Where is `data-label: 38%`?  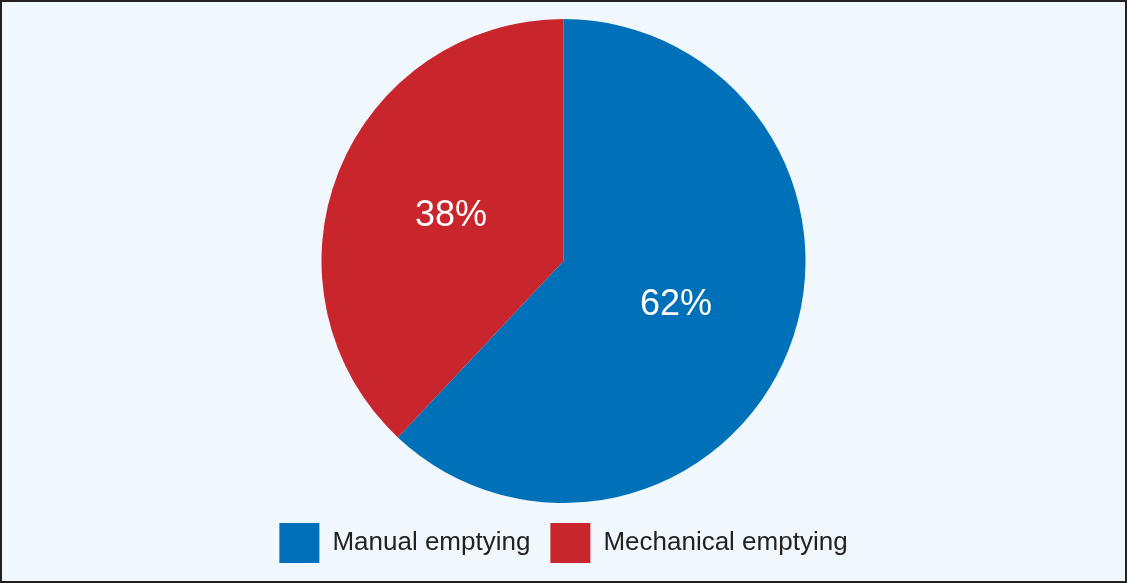 data-label: 38% is located at coordinates (451, 214).